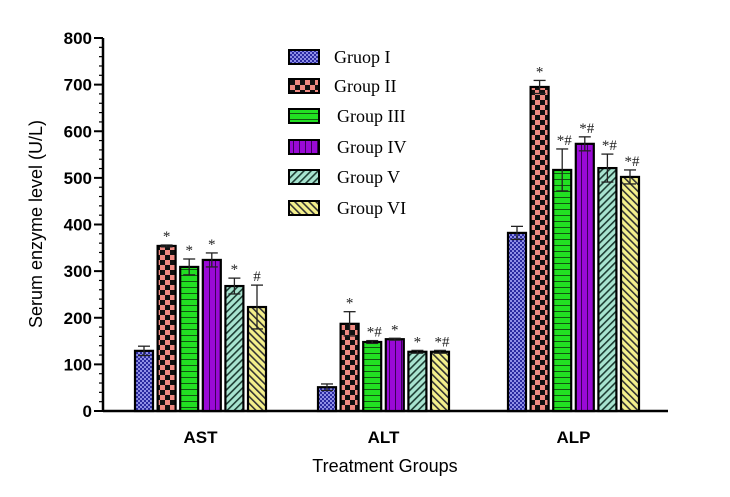  What do you see at coordinates (365, 86) in the screenshot?
I see `legend-label: Group II` at bounding box center [365, 86].